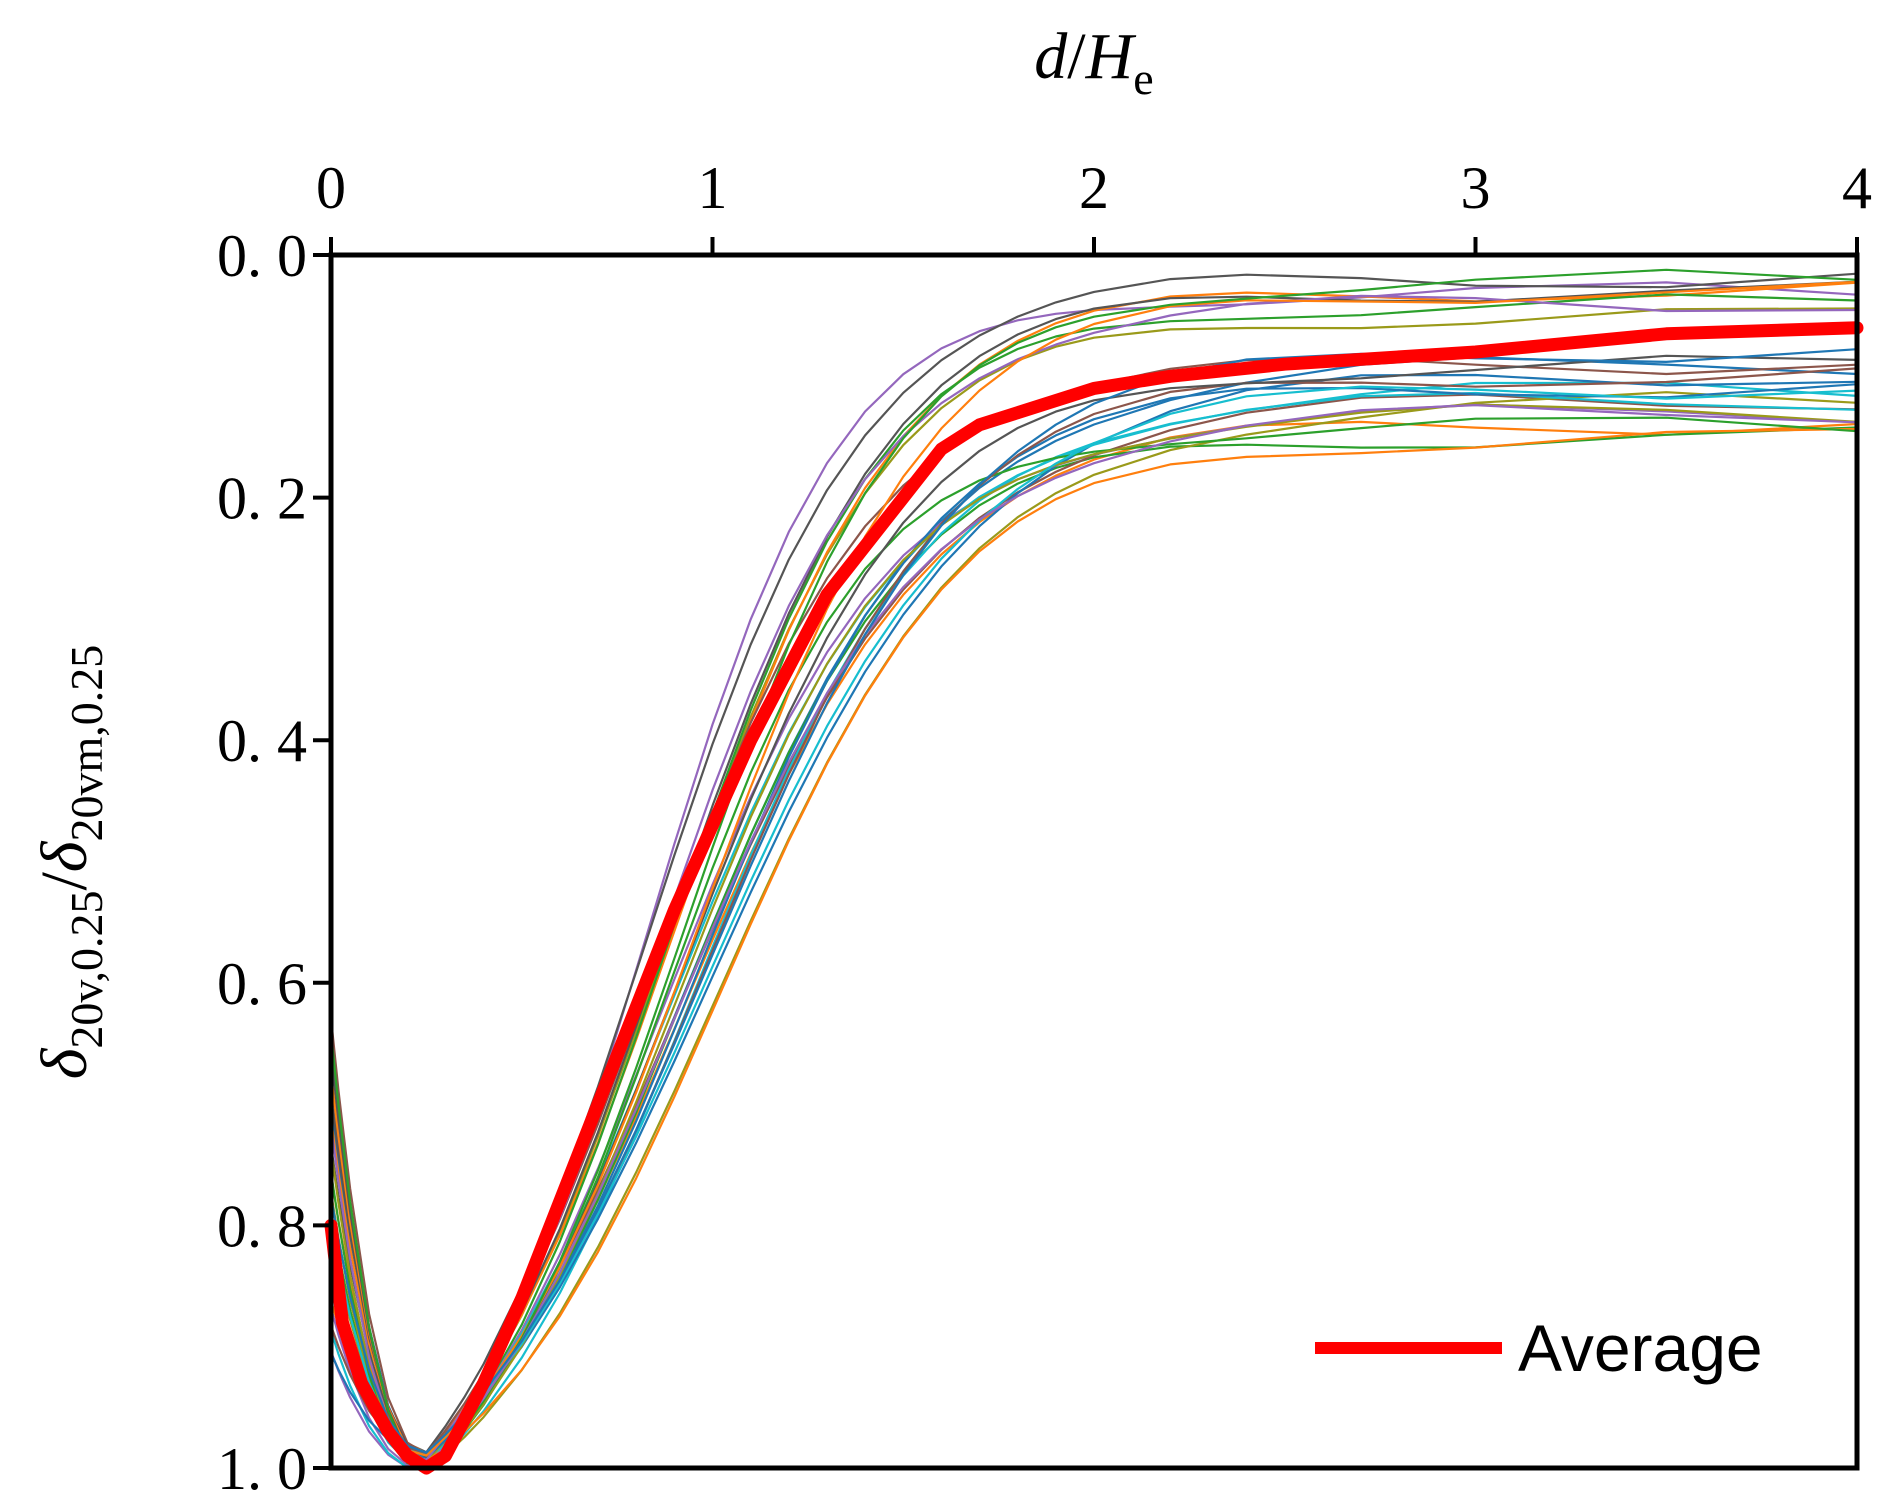 This screenshot has width=1887, height=1510. I want to click on x-ticks: 0 1 2 3 4, so click(1094, 205).